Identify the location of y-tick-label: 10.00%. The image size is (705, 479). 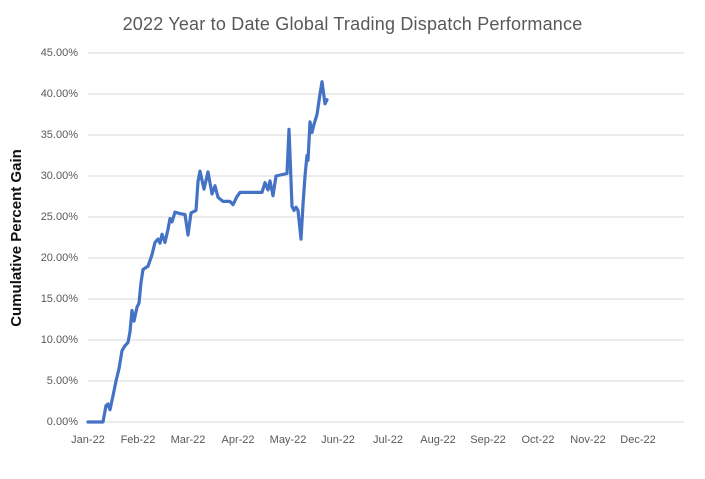
(59, 340).